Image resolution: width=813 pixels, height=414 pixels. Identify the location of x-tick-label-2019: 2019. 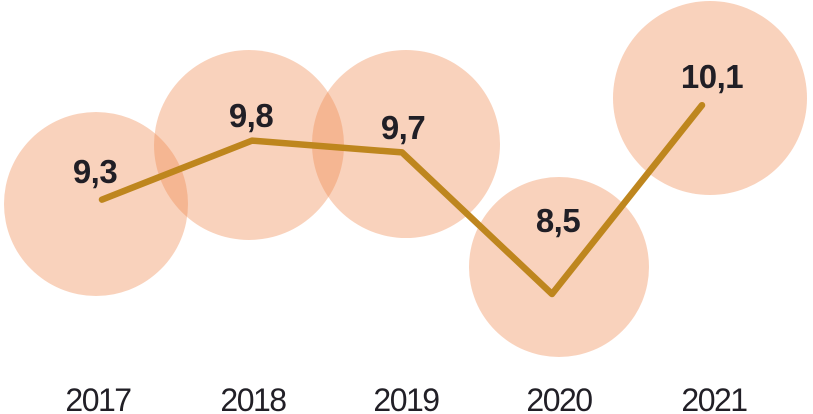
(406, 398).